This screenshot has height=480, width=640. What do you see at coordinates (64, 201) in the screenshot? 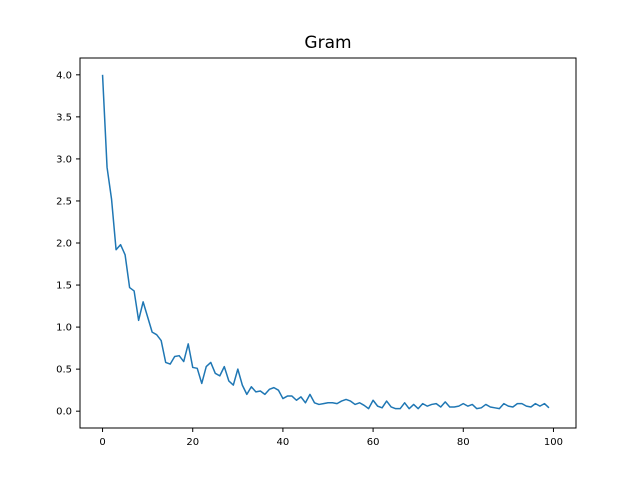
I see `y-tick-label: 2.5` at bounding box center [64, 201].